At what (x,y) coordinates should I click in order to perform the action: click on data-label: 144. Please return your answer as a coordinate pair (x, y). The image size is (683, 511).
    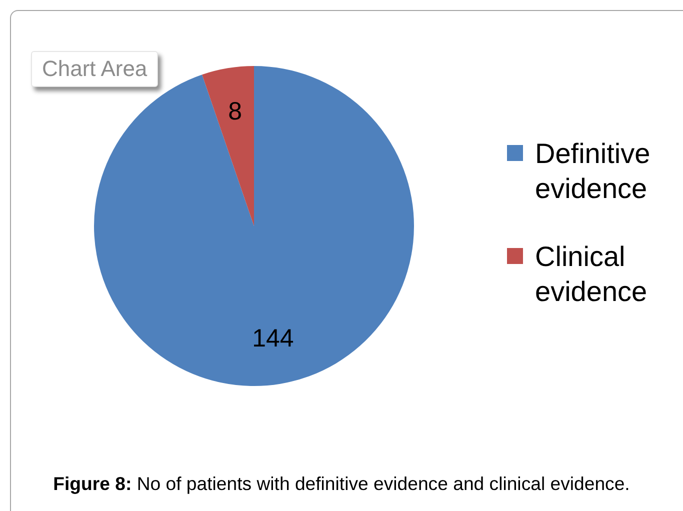
    Looking at the image, I should click on (273, 338).